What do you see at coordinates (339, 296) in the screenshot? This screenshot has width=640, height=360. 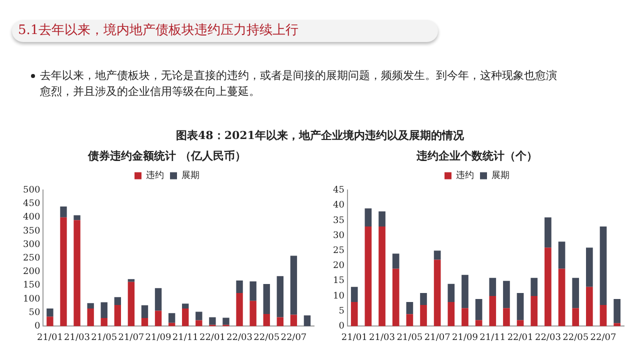 I see `y-tick-label: 10` at bounding box center [339, 296].